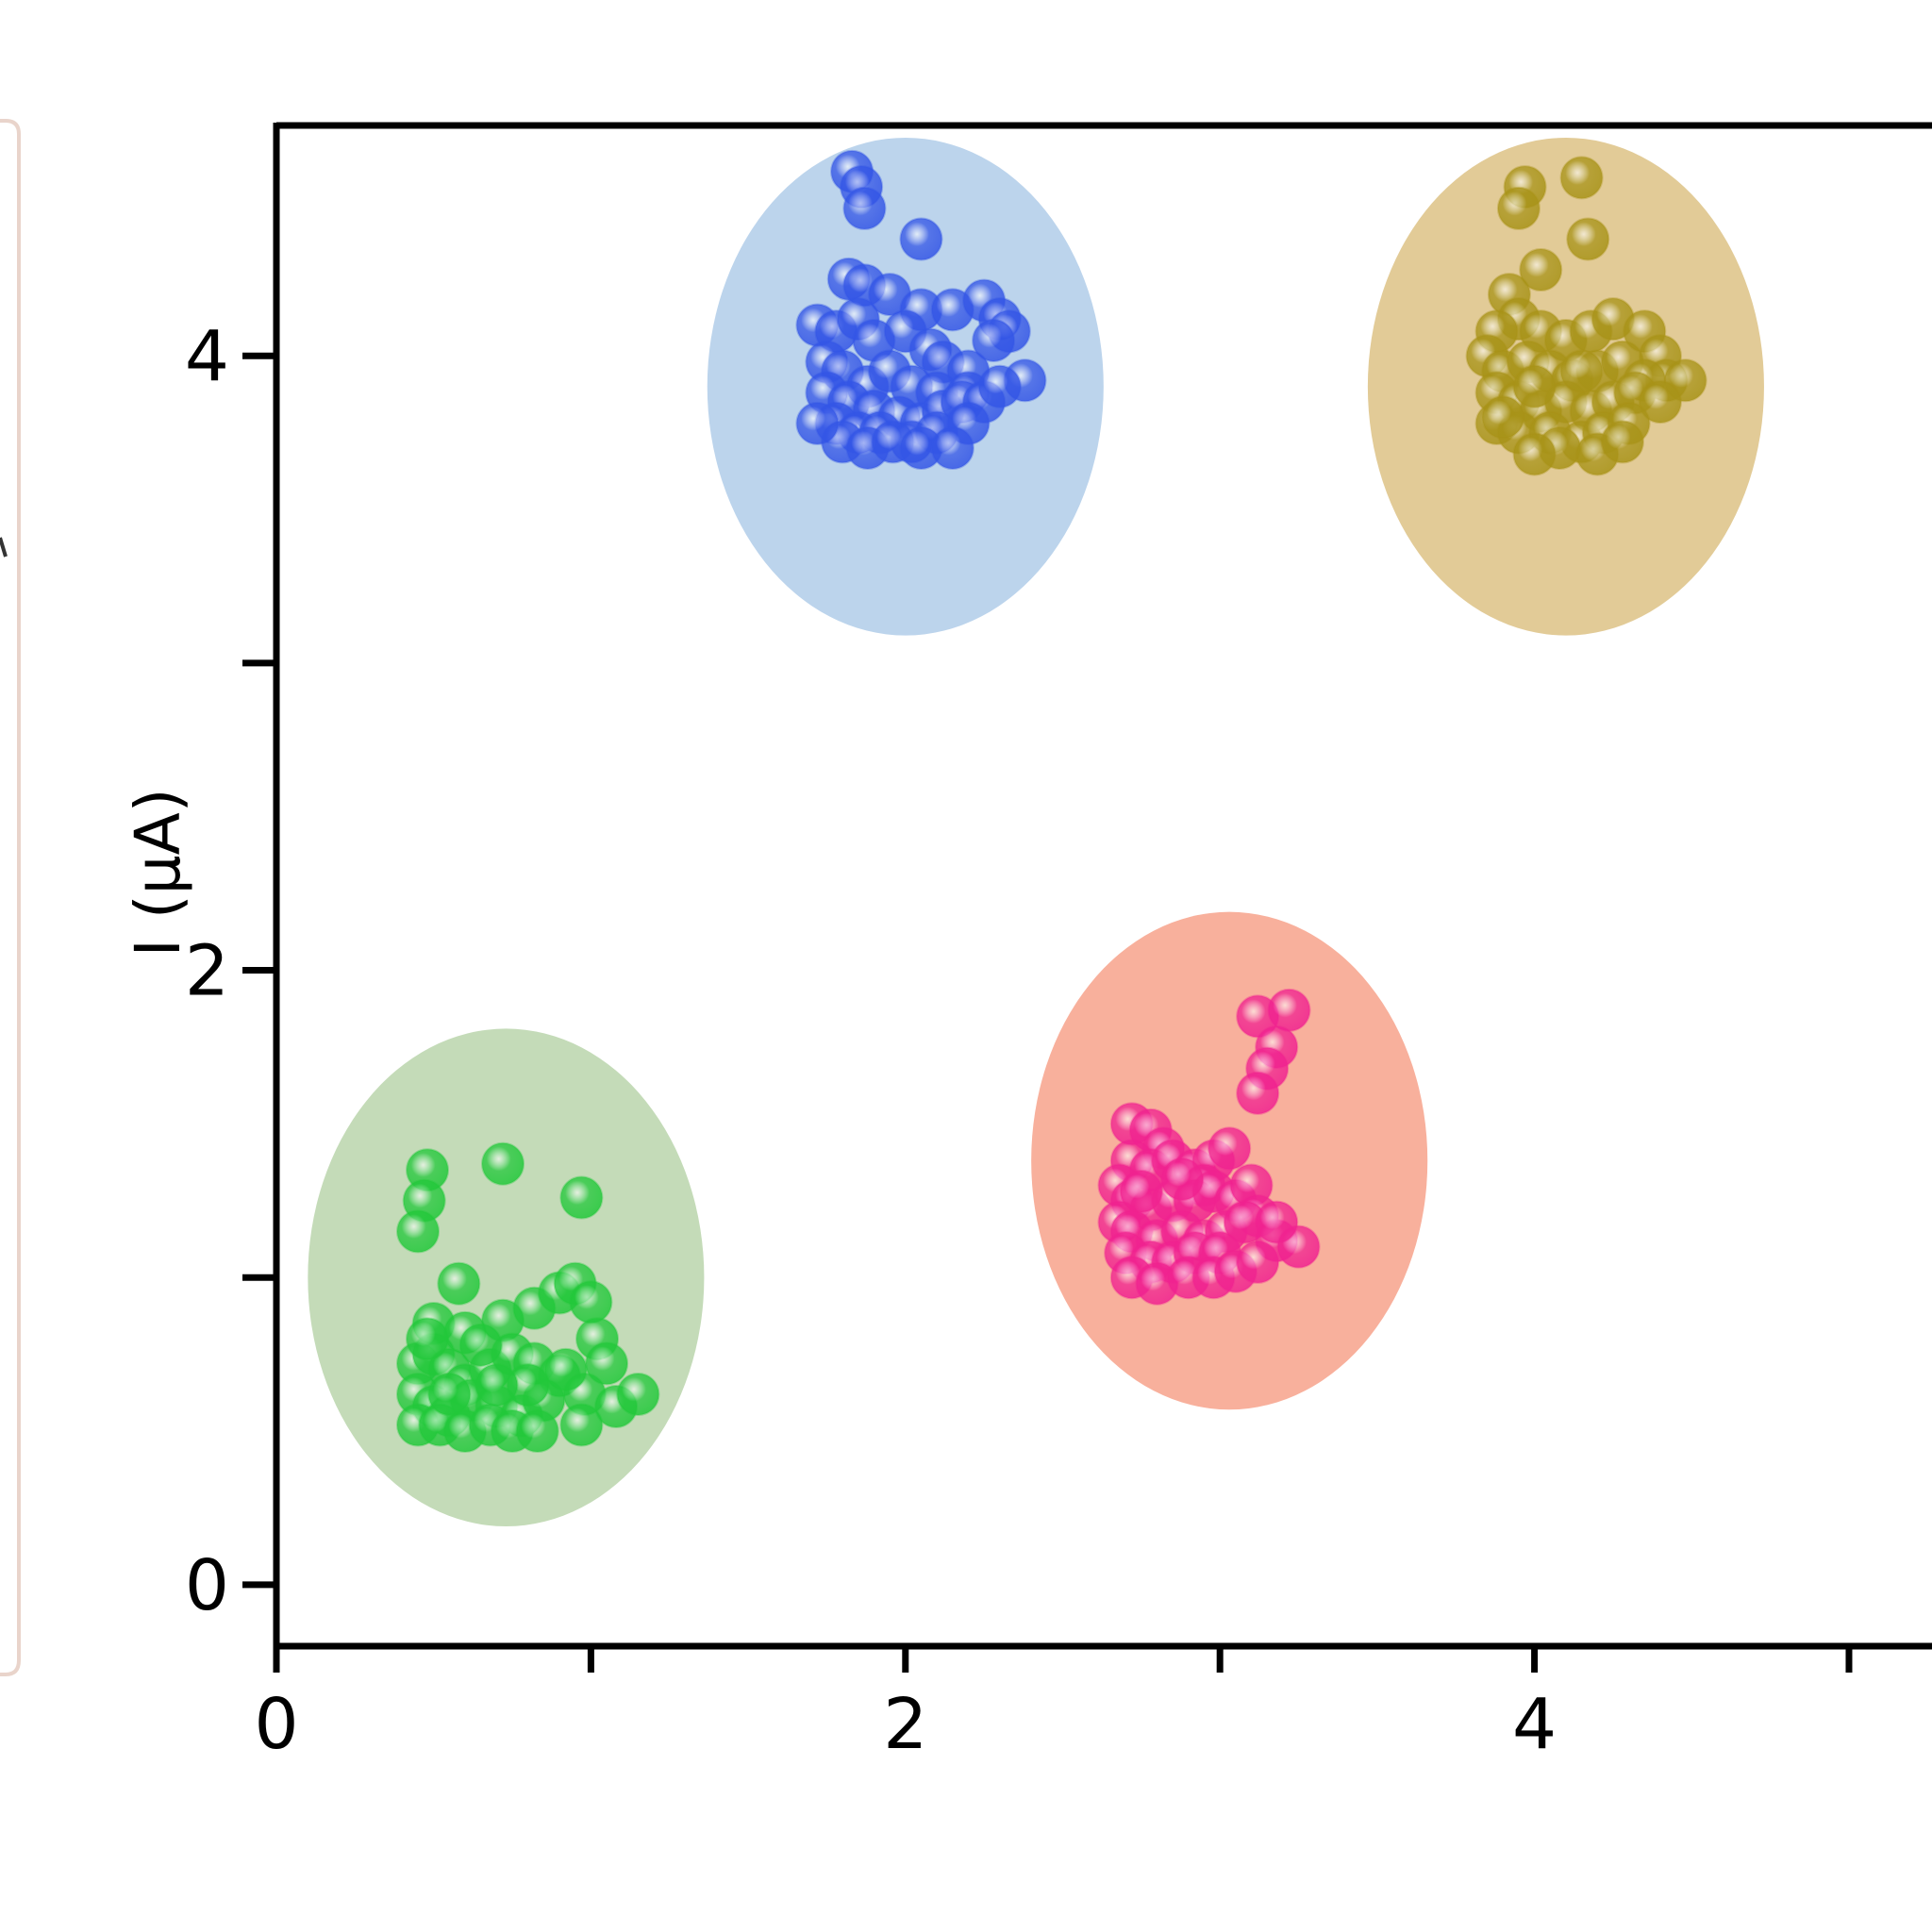  Describe the element at coordinates (207, 356) in the screenshot. I see `y-tick-label: 4` at that location.